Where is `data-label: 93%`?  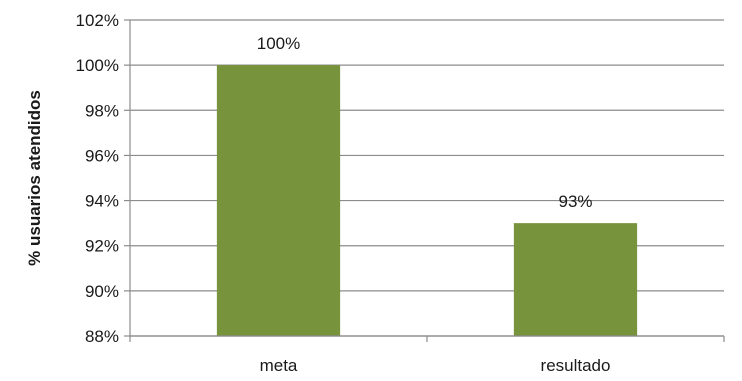 data-label: 93% is located at coordinates (575, 201).